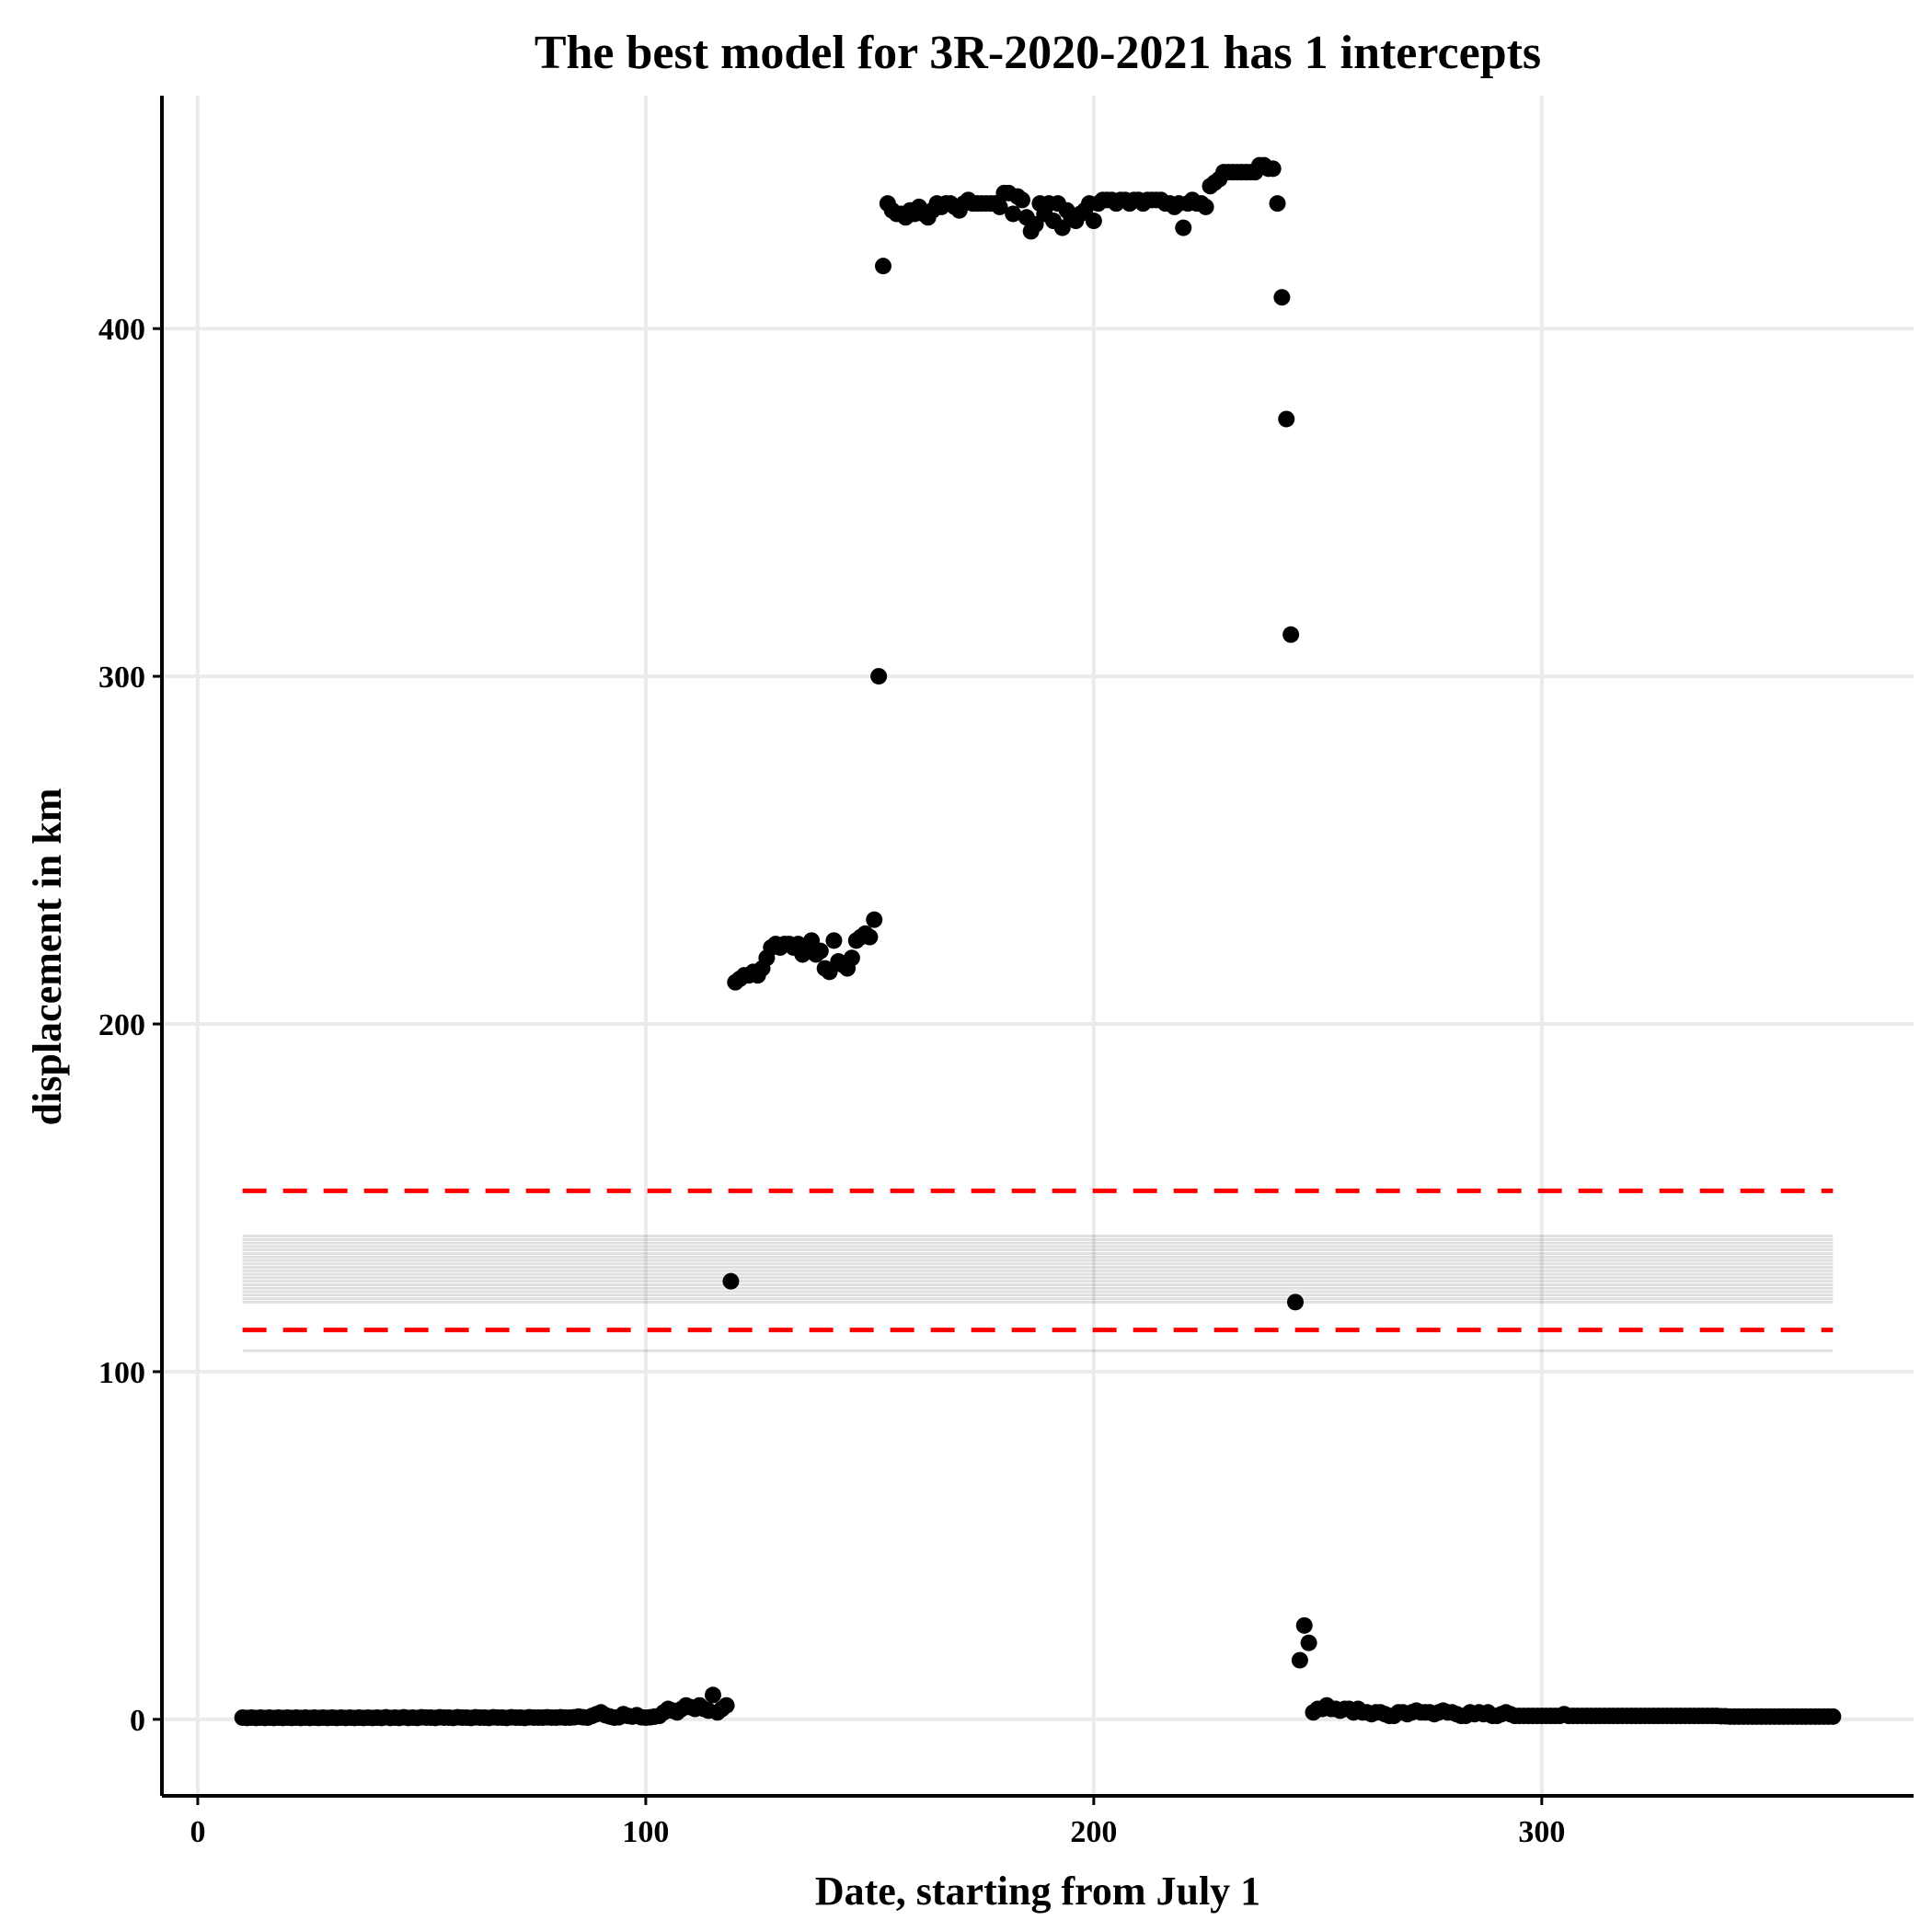 The image size is (1932, 1932). Describe the element at coordinates (121, 678) in the screenshot. I see `y-tick-label: 300` at that location.